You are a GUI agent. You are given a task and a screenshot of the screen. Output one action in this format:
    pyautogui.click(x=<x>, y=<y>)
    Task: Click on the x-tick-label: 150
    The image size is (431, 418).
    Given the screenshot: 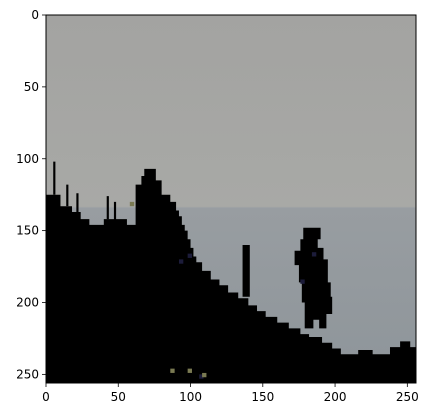 What is the action you would take?
    pyautogui.click(x=262, y=397)
    